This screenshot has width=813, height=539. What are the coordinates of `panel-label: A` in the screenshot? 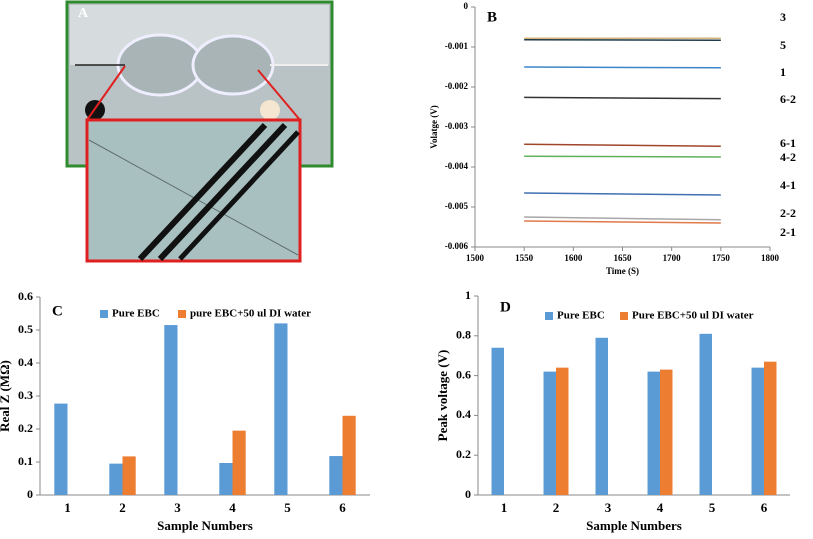 It's located at (83, 13).